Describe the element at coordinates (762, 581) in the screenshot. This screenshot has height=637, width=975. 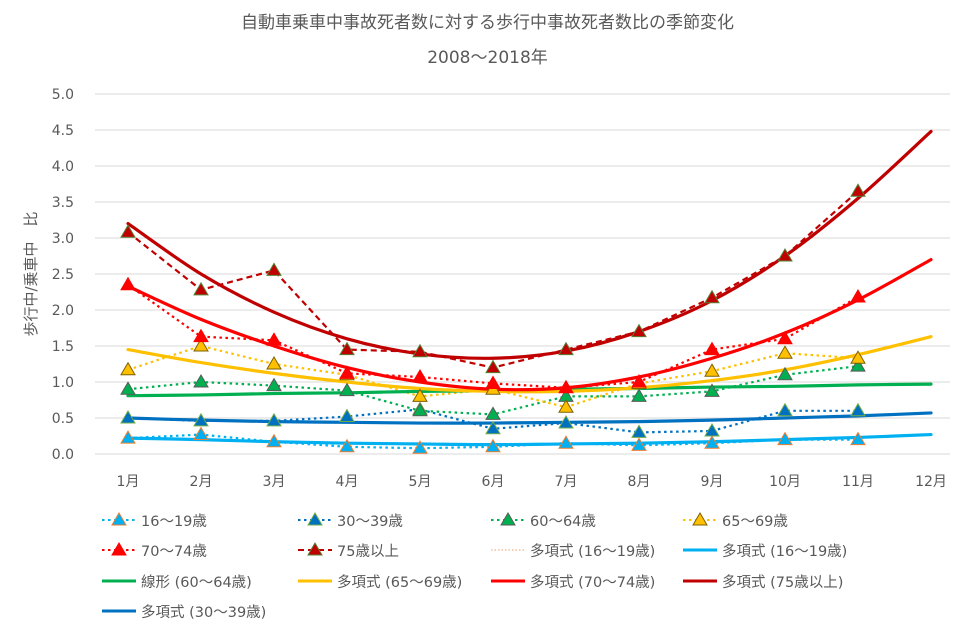
I see `legend-item: 多項式 (75歳以上)` at that location.